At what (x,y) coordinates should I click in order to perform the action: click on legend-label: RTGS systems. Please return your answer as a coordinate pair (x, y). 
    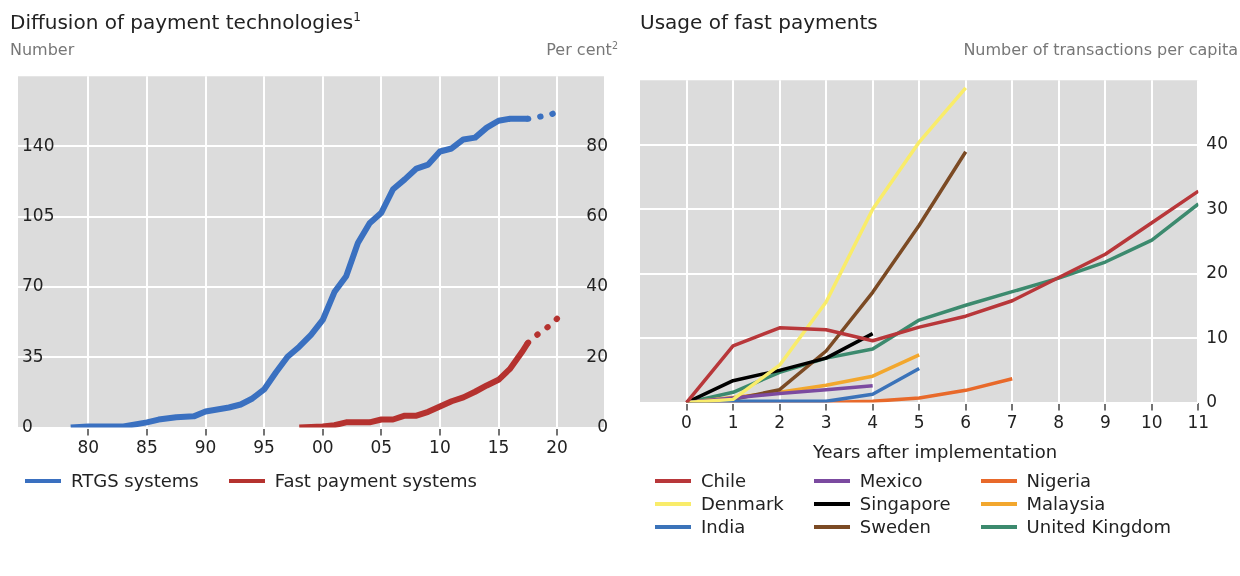
    Looking at the image, I should click on (135, 480).